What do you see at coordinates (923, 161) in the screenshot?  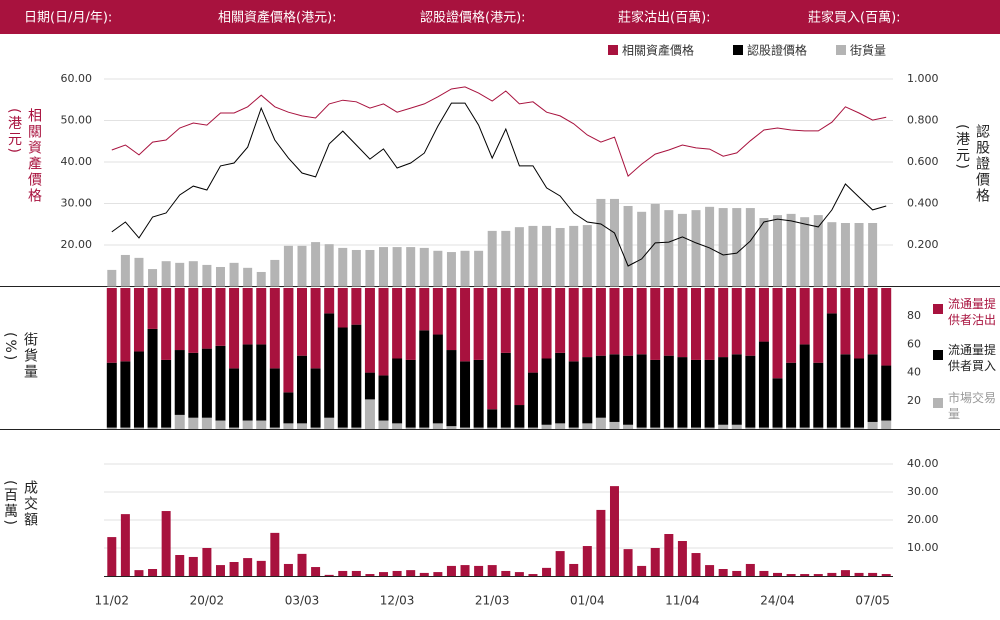 I see `y-tick-label: 0.600` at bounding box center [923, 161].